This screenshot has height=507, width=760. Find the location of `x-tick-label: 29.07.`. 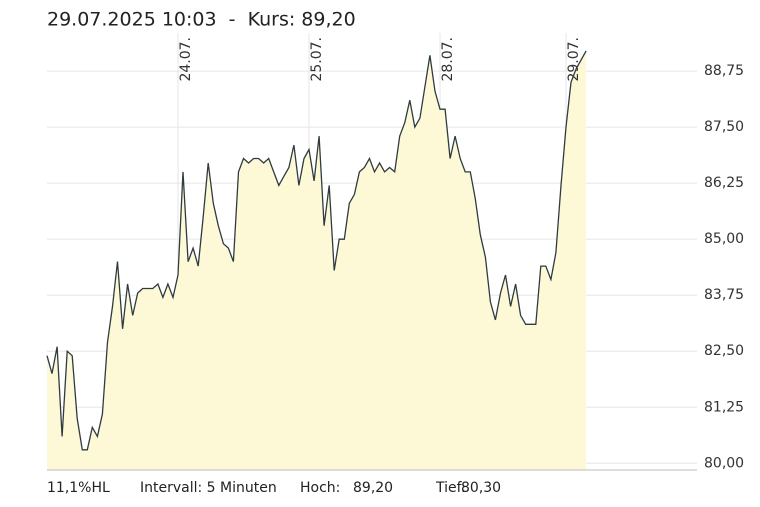

x-tick-label: 29.07. is located at coordinates (574, 59).